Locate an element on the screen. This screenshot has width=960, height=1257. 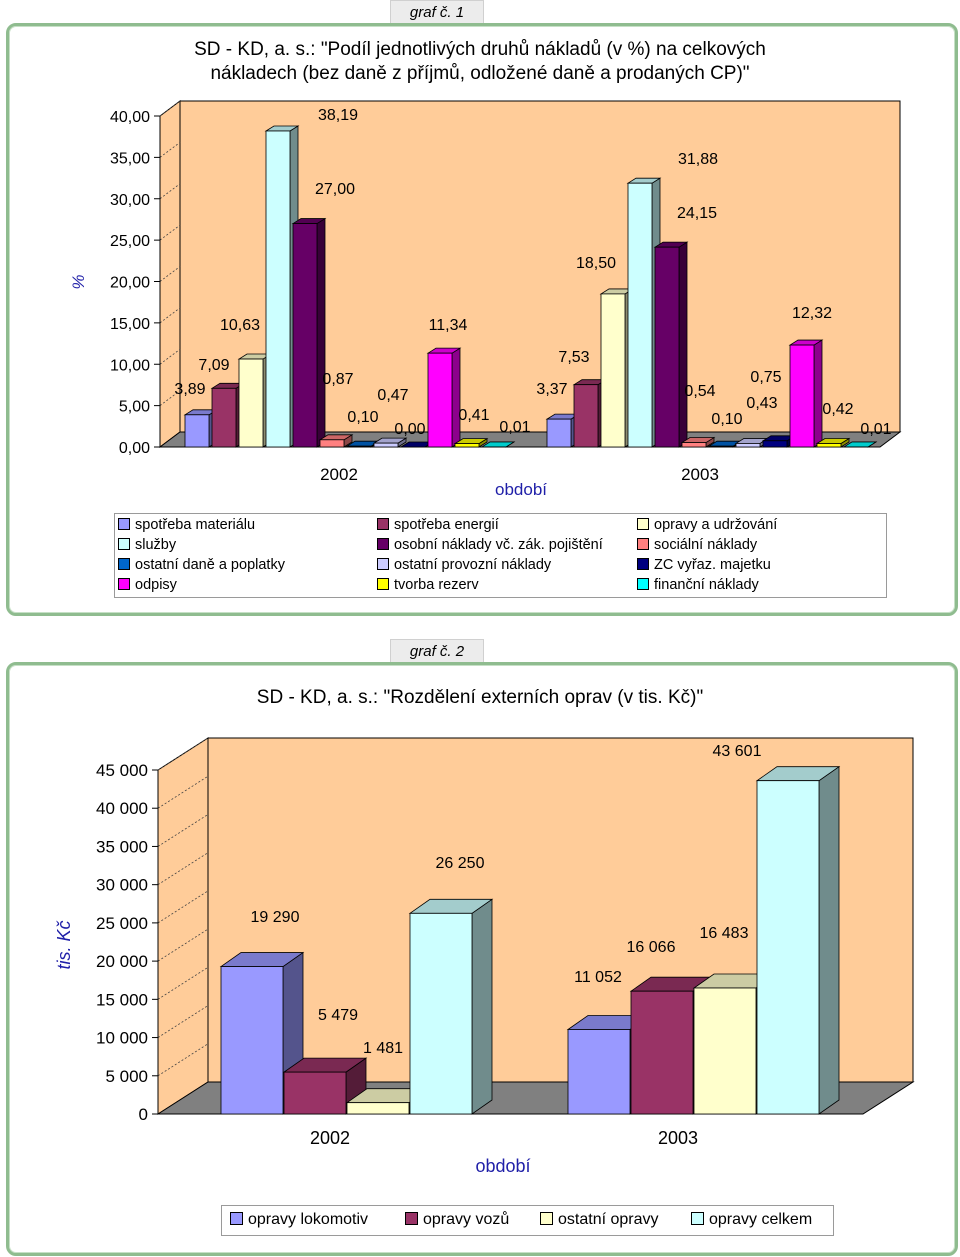
legend-label: opravy celkem is located at coordinates (761, 1219).